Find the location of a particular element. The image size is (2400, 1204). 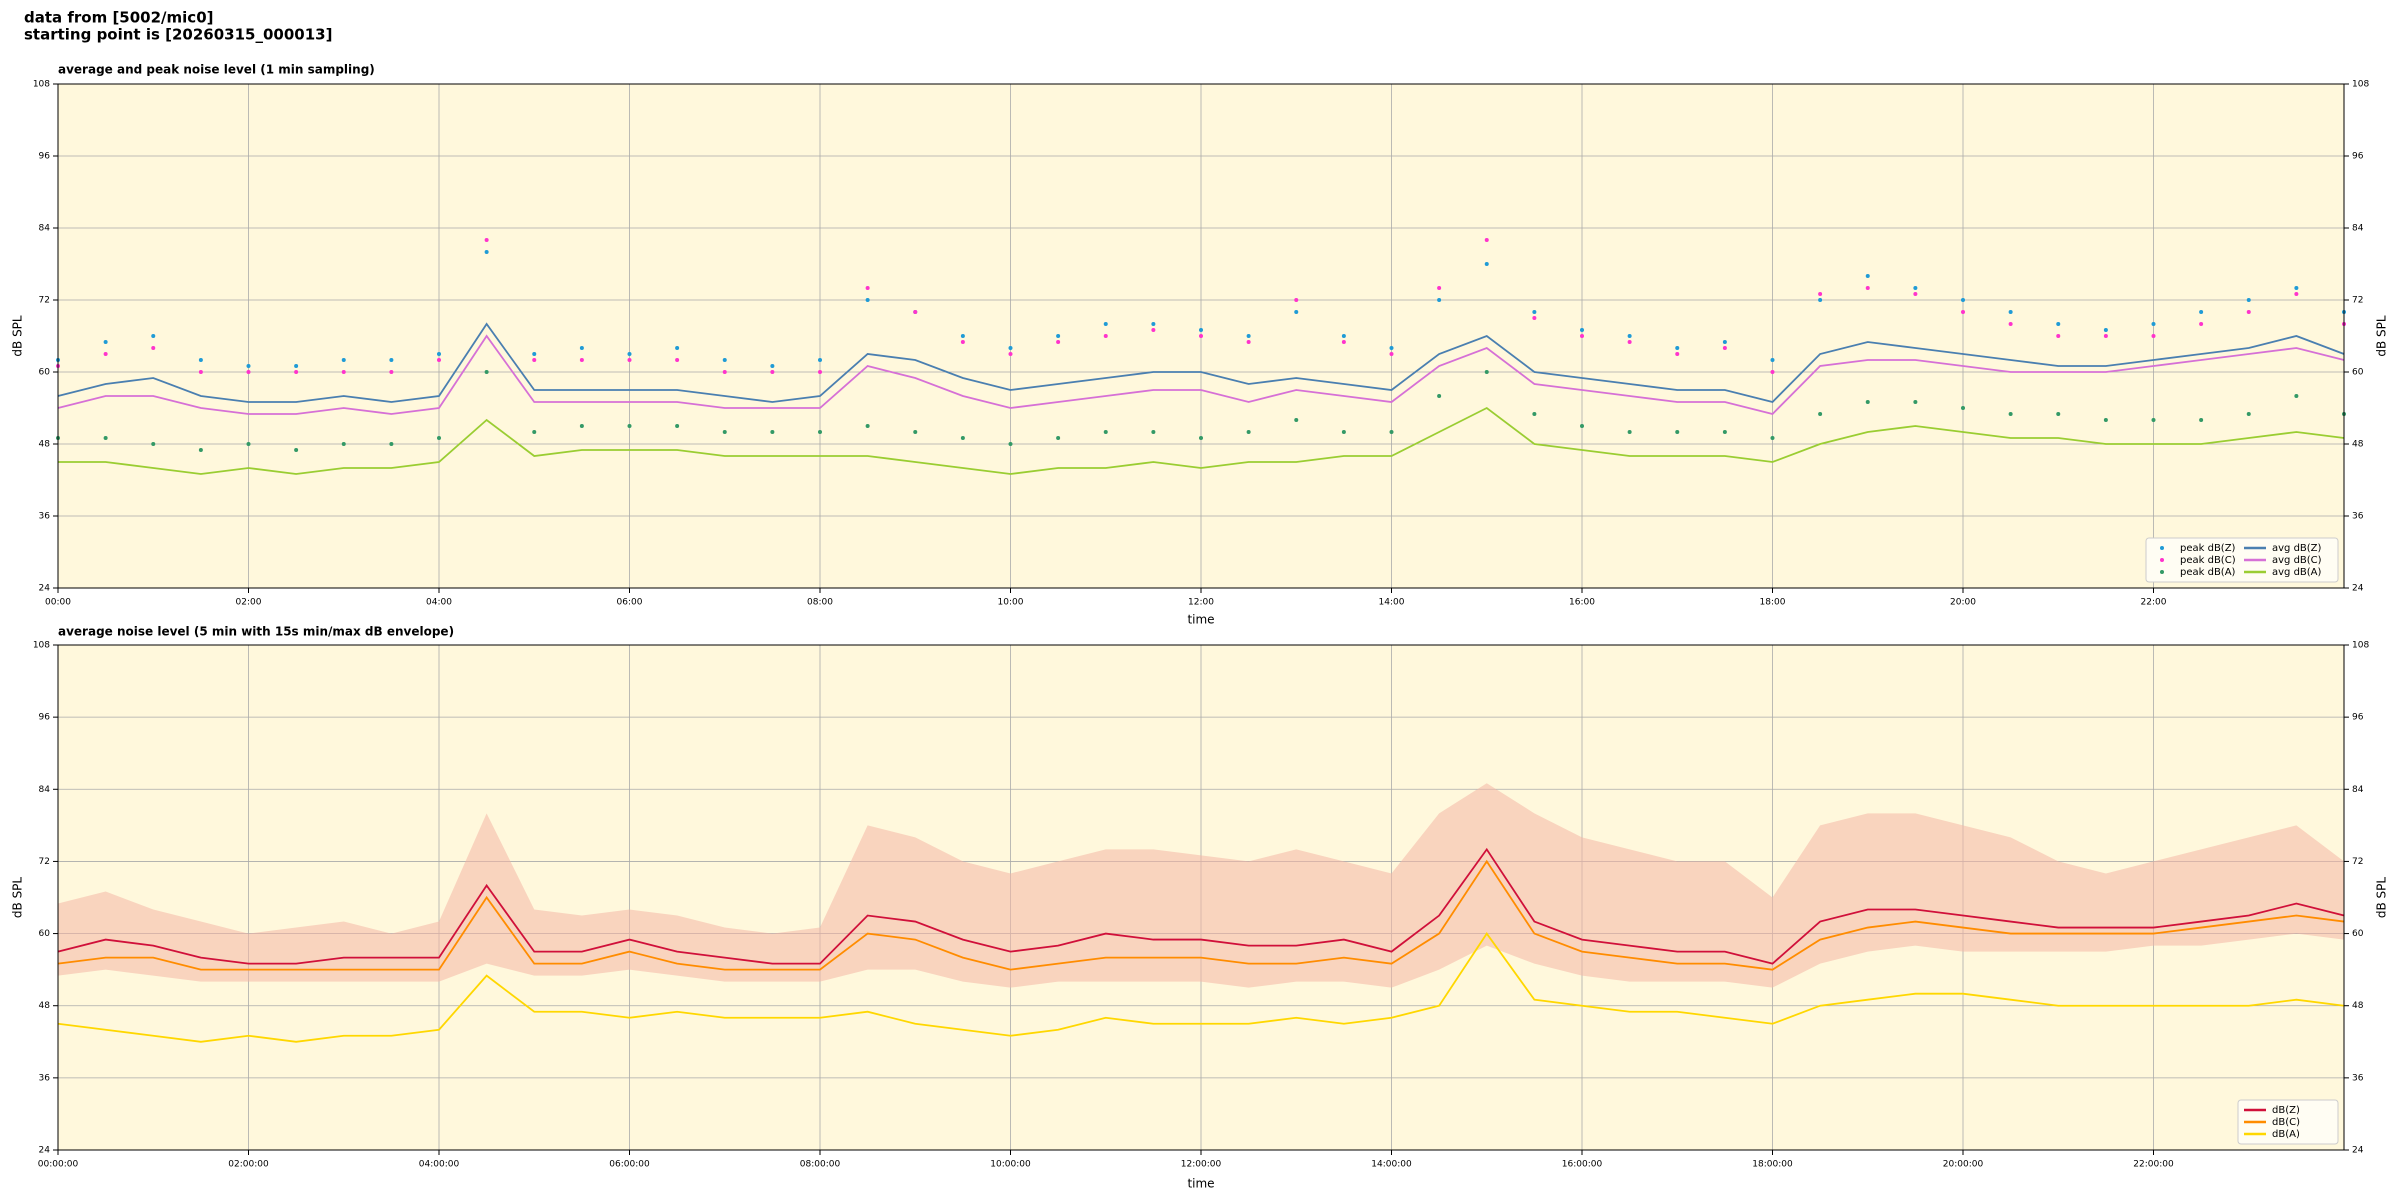

legend-label: avg dB(A) is located at coordinates (2297, 572).